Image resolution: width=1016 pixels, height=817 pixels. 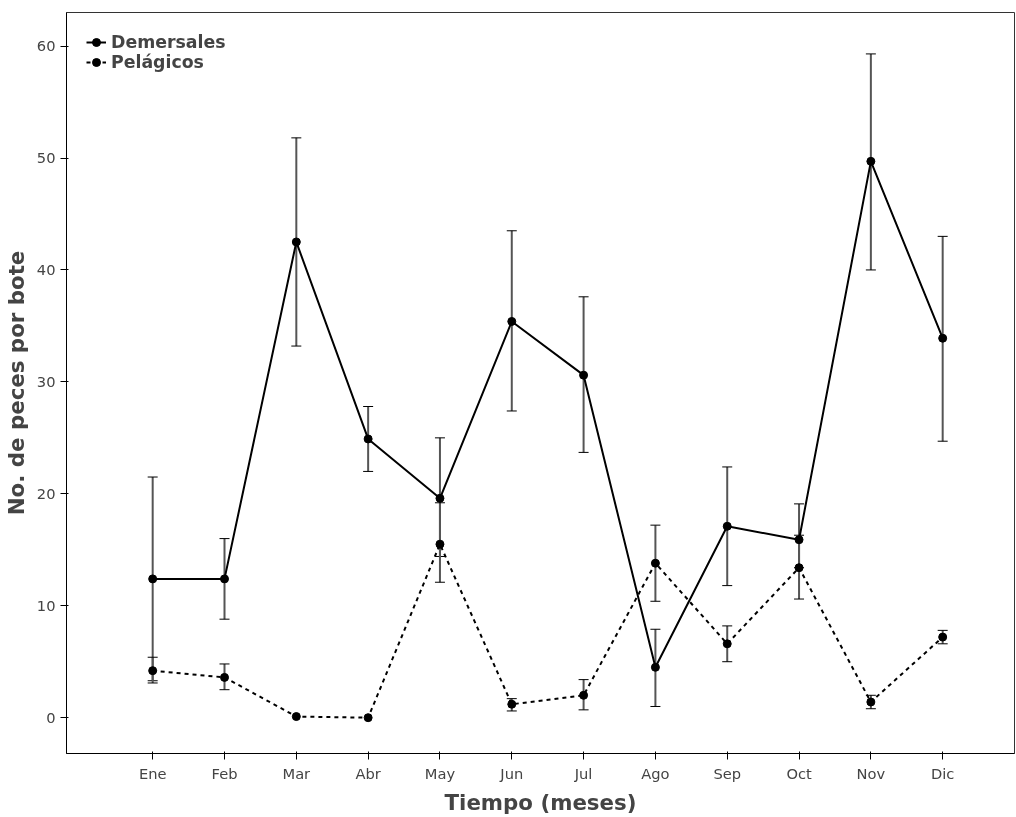 I want to click on y-tick-label: 30, so click(x=46, y=381).